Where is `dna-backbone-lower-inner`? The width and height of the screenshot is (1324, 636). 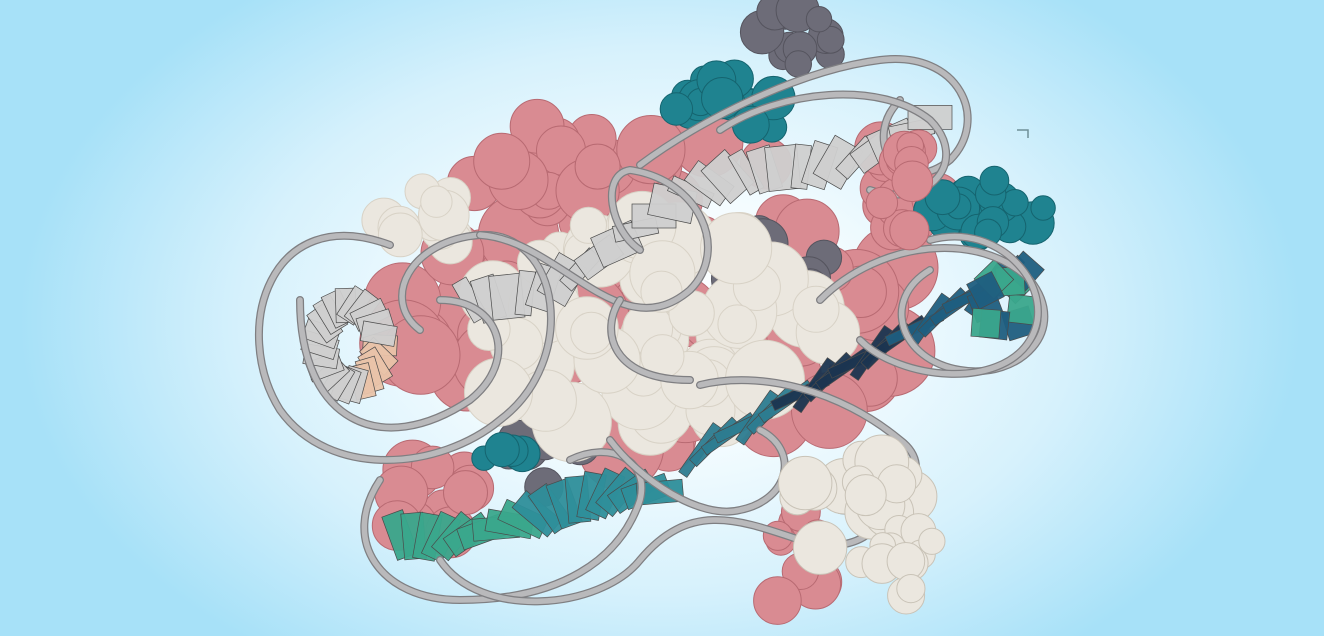
dna-backbone-lower-inner is located at coordinates (697, 471).